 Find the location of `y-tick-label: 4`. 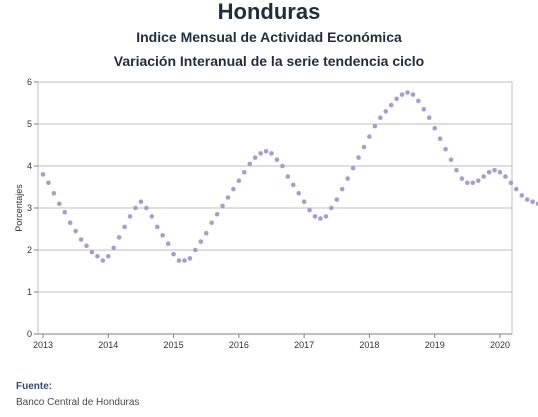

y-tick-label: 4 is located at coordinates (29, 166).